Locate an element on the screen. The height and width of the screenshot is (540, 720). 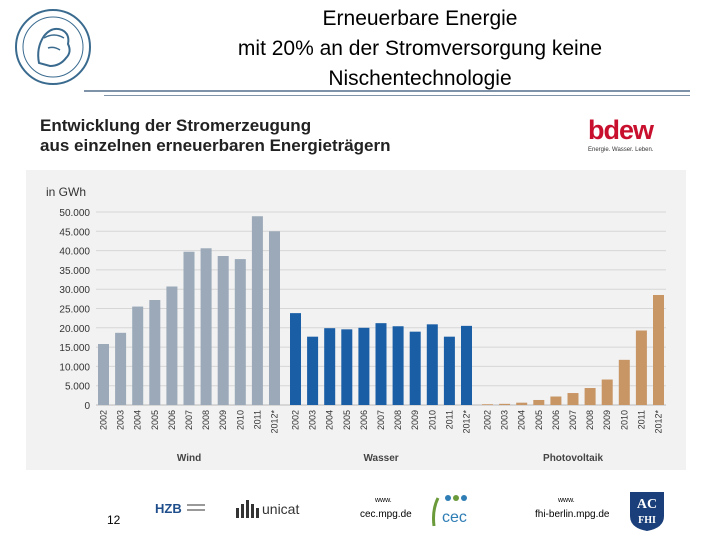
bar-wasser-2011 is located at coordinates (449, 370).